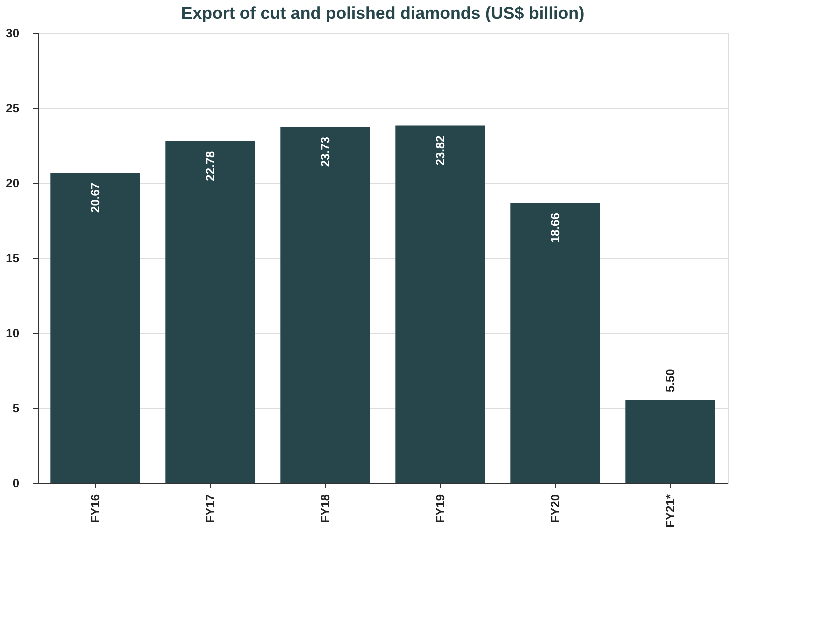 This screenshot has width=819, height=624. I want to click on chart-title: Export of cut and polished diamonds (US$ billion), so click(383, 13).